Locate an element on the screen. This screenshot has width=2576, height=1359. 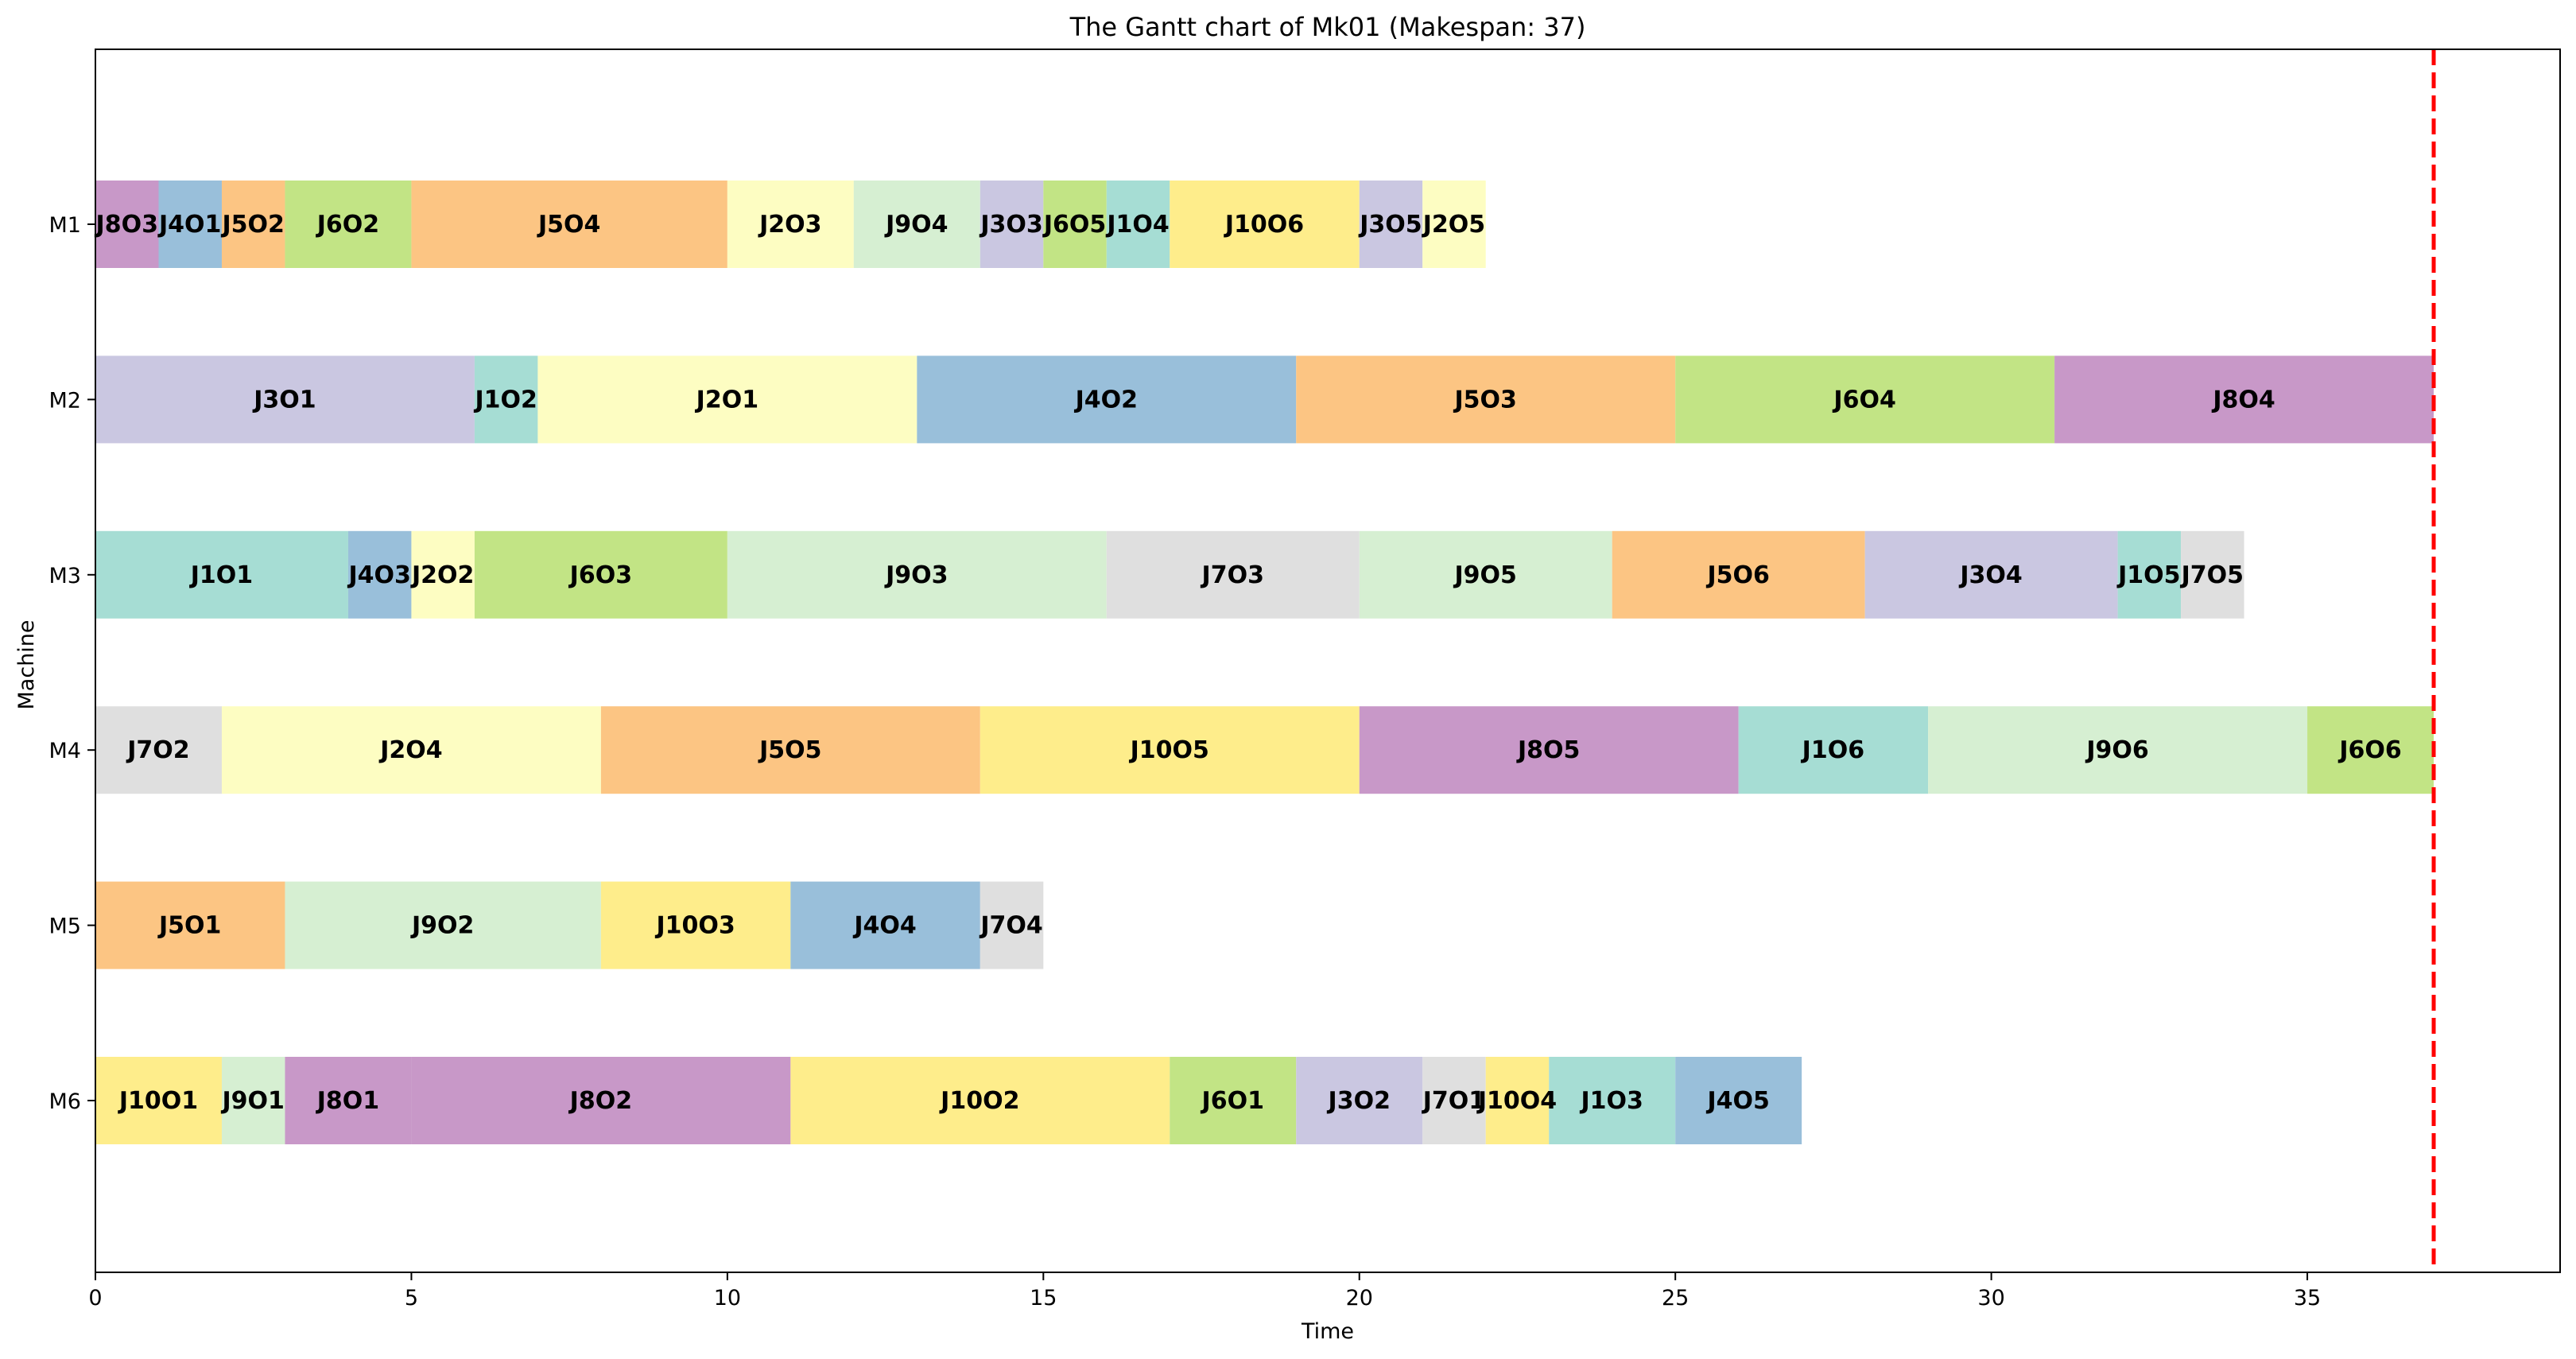
x-axis: 0 5 10 15 20 25 30 35 is located at coordinates (1205, 1291).